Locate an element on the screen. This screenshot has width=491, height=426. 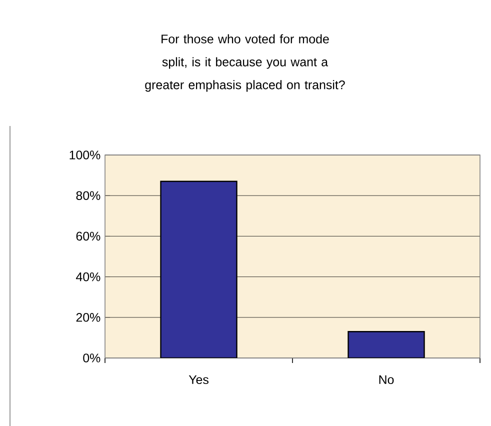
x-tick-label: Yes is located at coordinates (198, 379).